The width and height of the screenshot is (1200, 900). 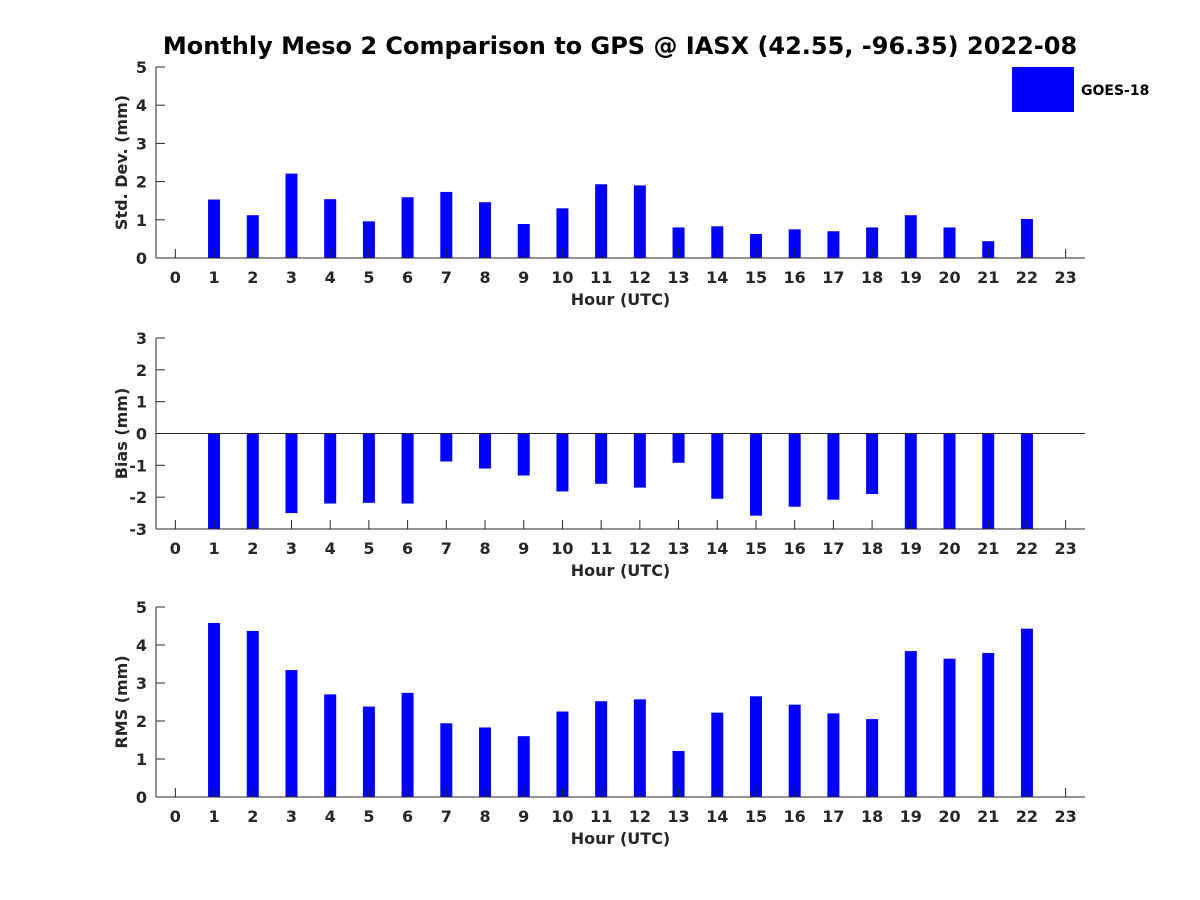 I want to click on y-tick-label: 5, so click(x=141, y=67).